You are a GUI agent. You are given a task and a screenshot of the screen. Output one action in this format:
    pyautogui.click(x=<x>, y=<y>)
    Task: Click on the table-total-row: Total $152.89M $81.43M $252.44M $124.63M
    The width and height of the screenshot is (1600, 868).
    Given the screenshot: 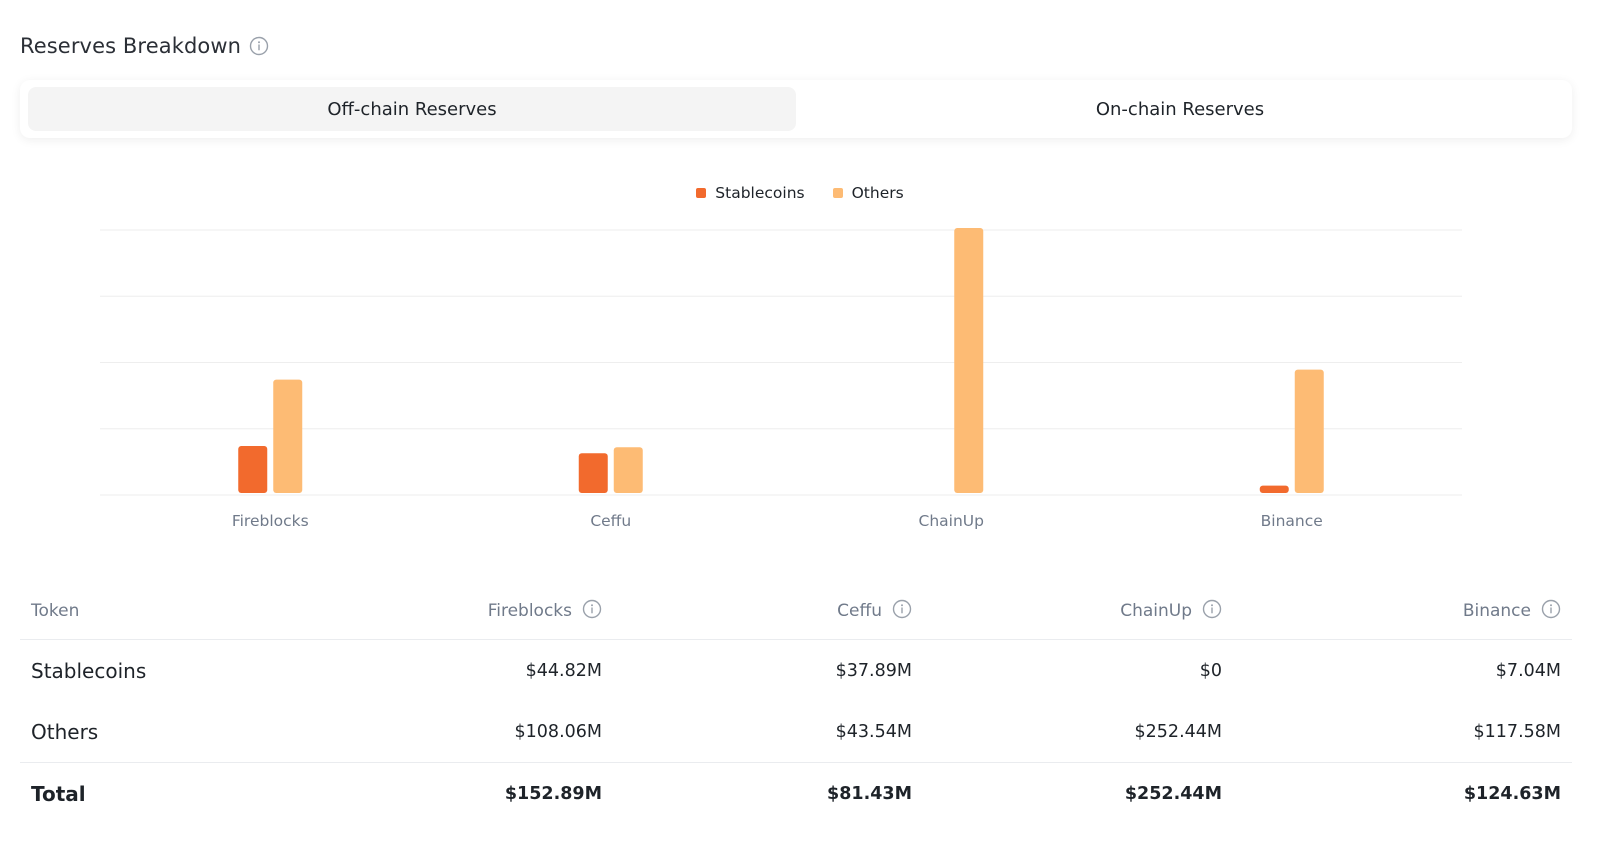 What is the action you would take?
    pyautogui.click(x=796, y=794)
    